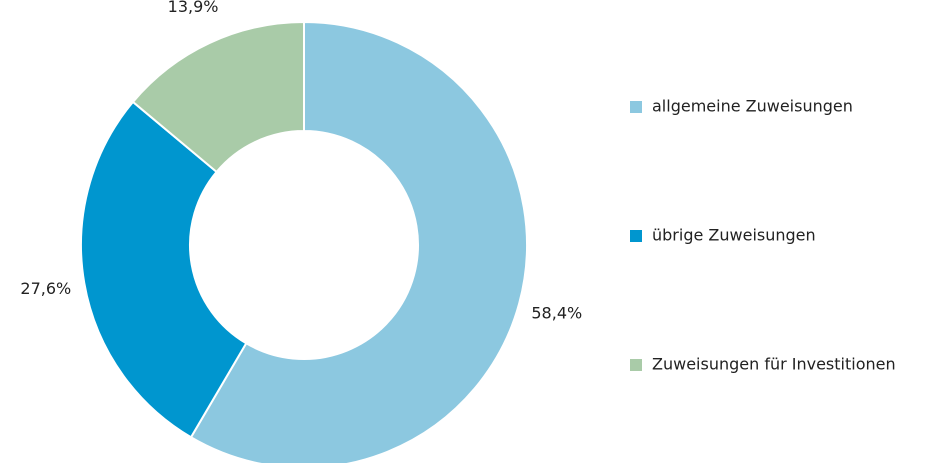  Describe the element at coordinates (193, 8) in the screenshot. I see `data-label: 13,9%` at that location.